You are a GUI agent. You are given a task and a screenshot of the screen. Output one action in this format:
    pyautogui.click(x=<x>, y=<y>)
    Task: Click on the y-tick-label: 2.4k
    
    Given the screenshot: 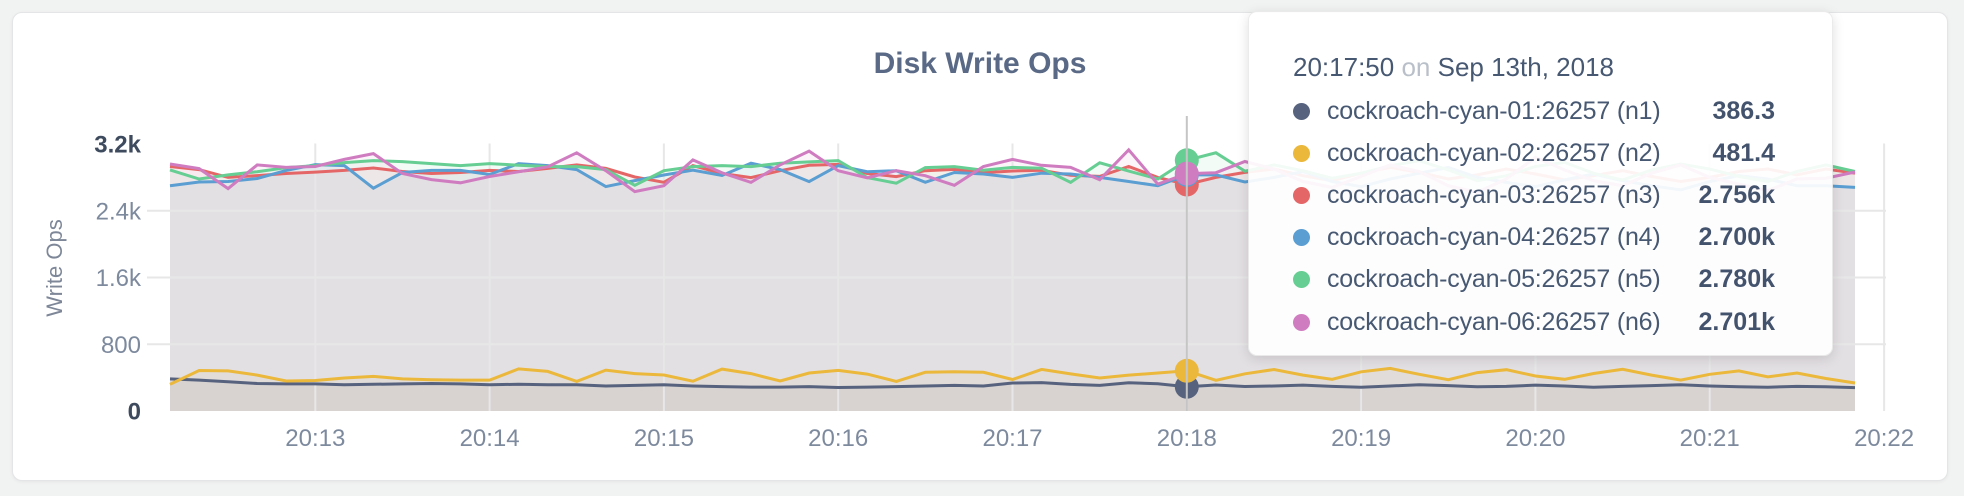 What is the action you would take?
    pyautogui.click(x=119, y=211)
    